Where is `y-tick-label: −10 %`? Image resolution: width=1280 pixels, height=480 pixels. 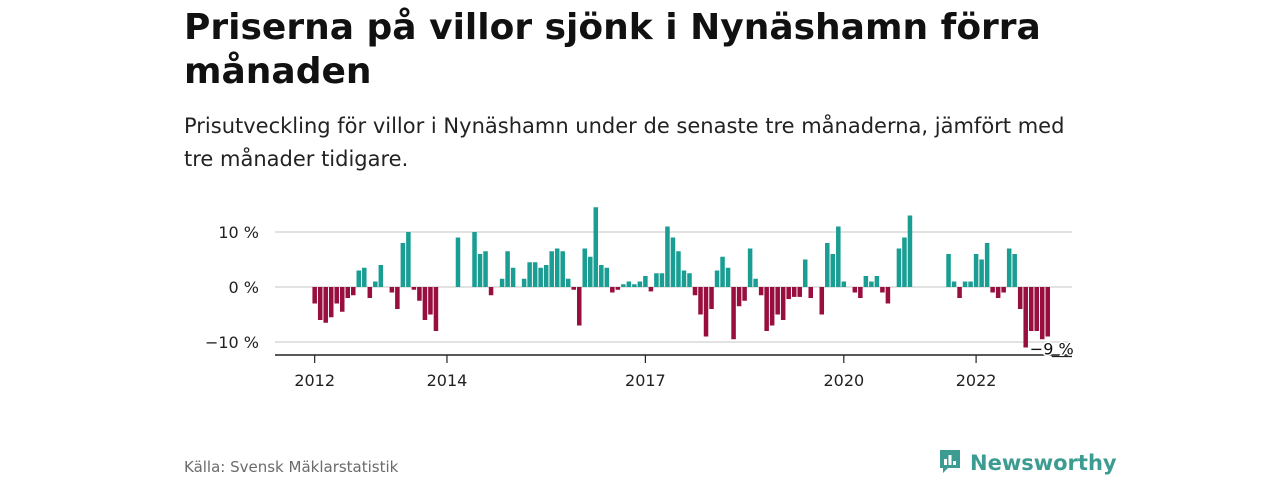
y-tick-label: −10 % is located at coordinates (232, 342).